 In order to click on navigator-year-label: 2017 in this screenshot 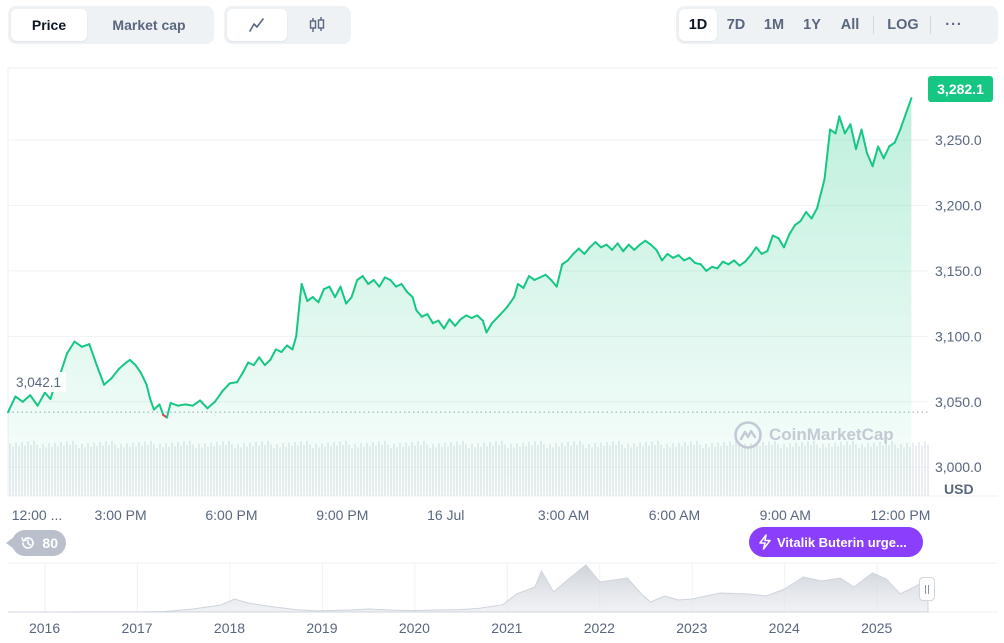, I will do `click(136, 628)`.